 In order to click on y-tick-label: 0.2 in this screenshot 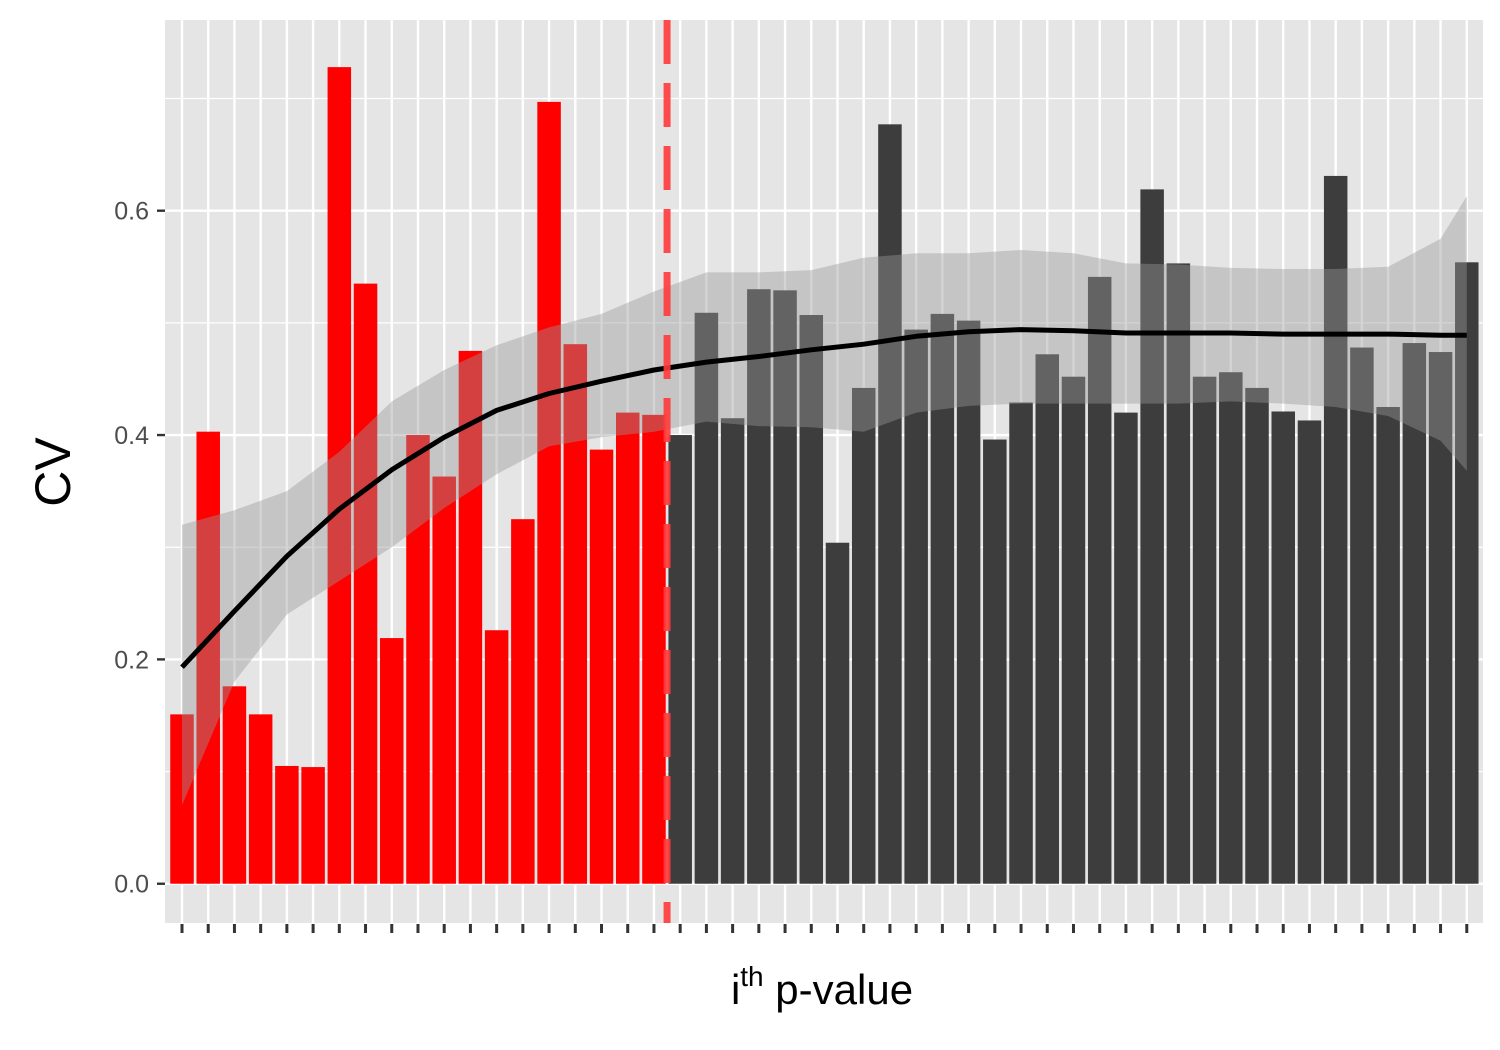, I will do `click(131, 660)`.